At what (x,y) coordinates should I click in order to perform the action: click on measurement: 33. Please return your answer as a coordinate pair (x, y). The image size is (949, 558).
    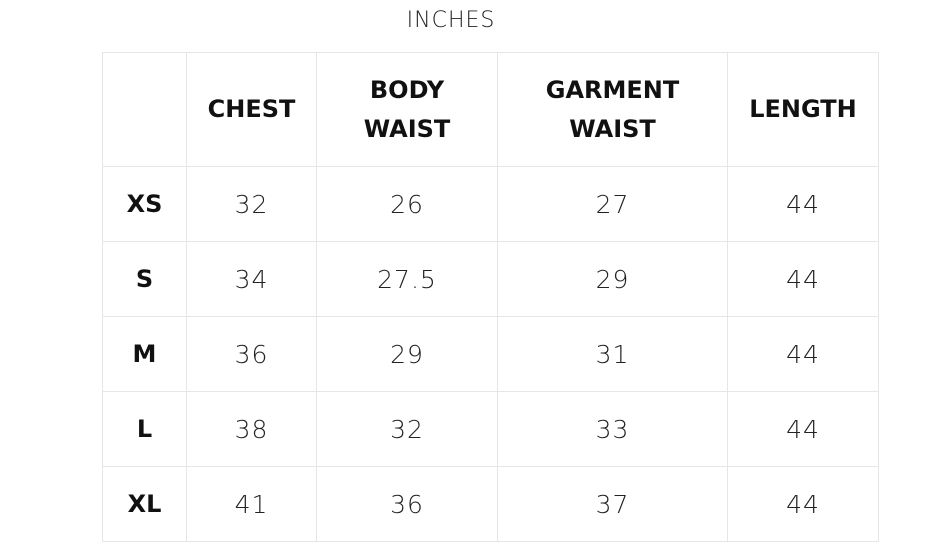
    Looking at the image, I should click on (612, 429).